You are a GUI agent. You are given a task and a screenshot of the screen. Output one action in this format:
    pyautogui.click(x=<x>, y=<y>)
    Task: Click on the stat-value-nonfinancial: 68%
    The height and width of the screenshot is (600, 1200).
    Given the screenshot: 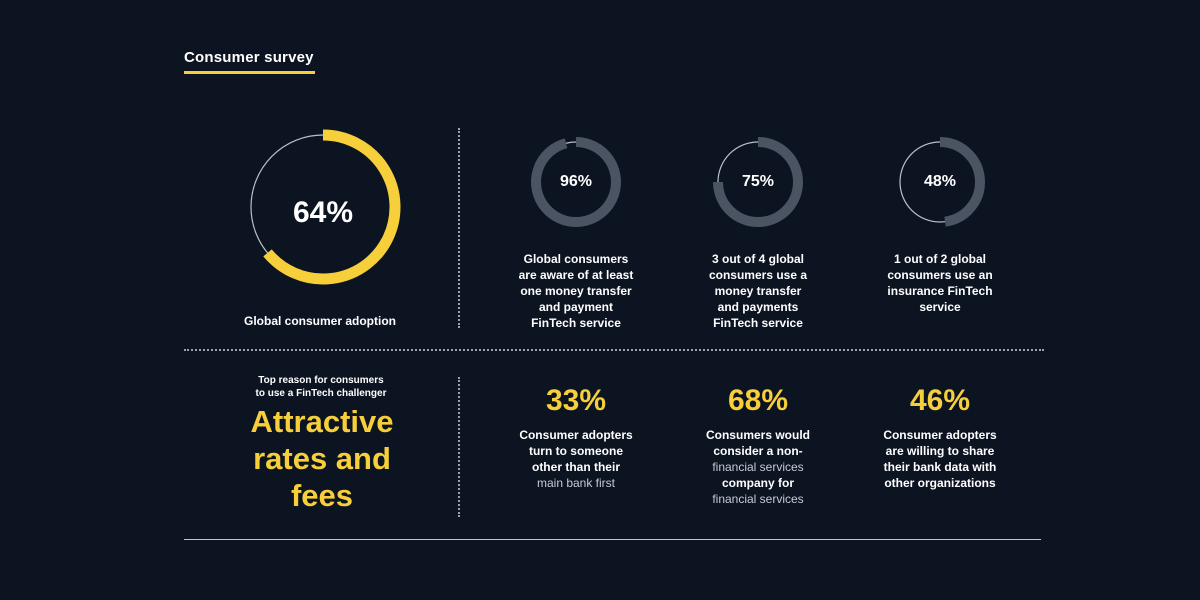 What is the action you would take?
    pyautogui.click(x=758, y=400)
    